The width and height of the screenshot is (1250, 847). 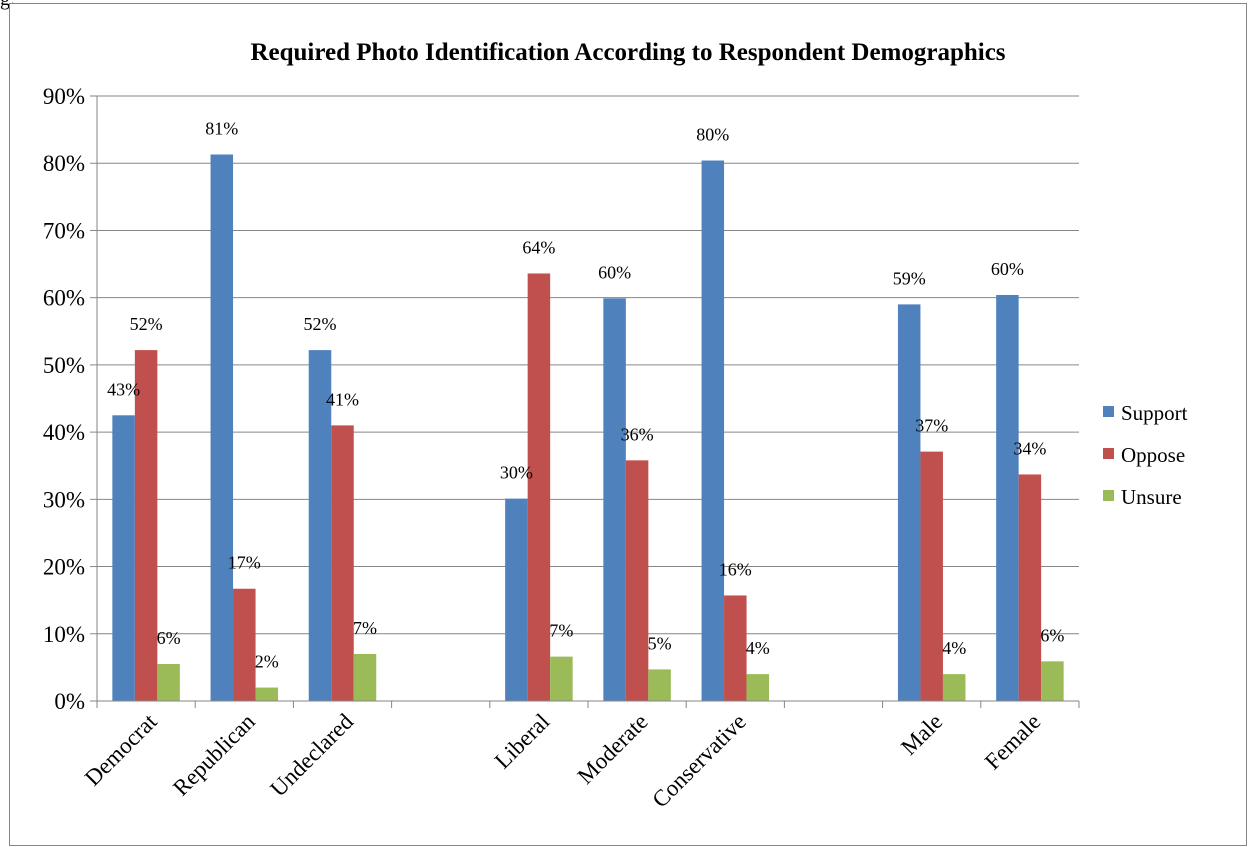 I want to click on x-tick-label: Conservative, so click(x=698, y=760).